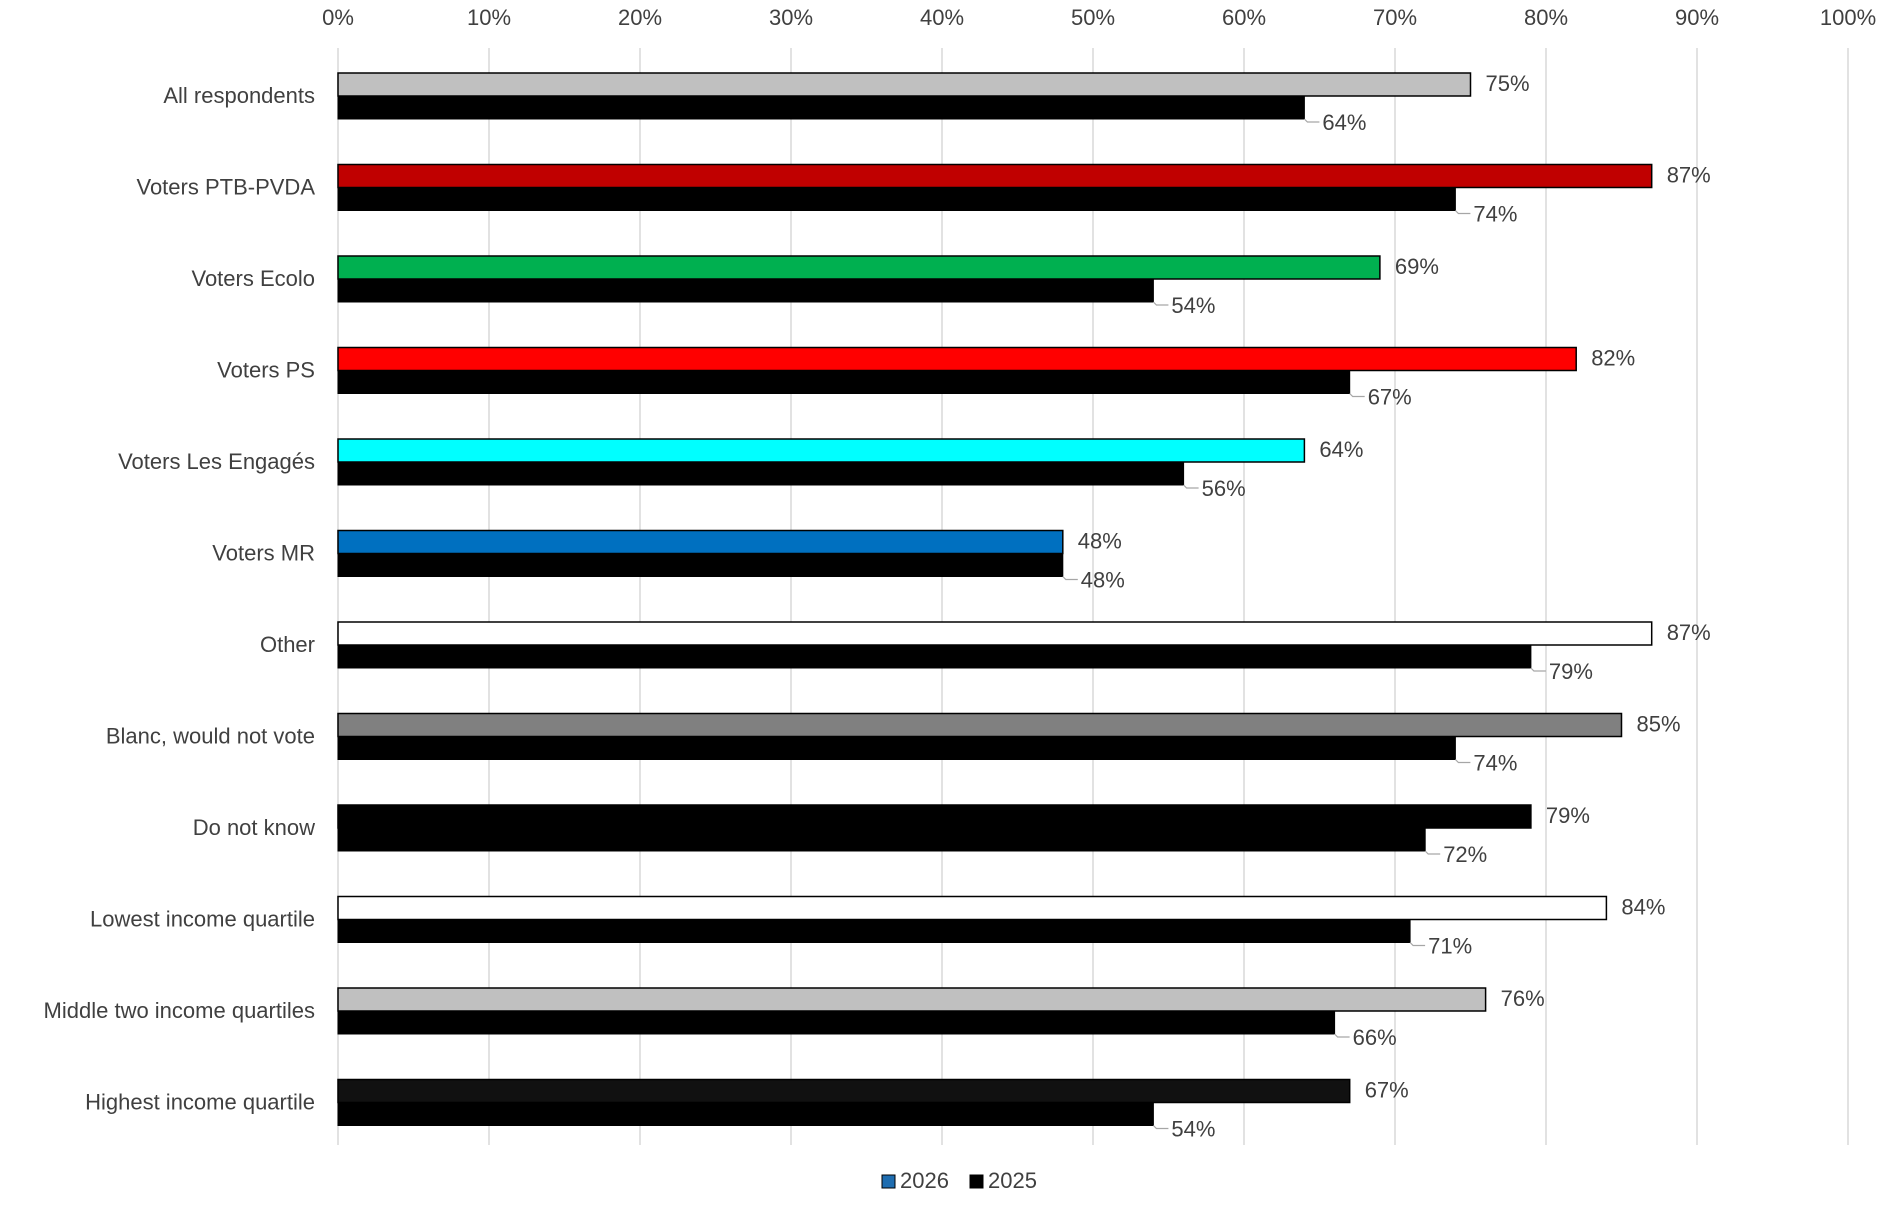  I want to click on x-tick-label: 100%, so click(1848, 17).